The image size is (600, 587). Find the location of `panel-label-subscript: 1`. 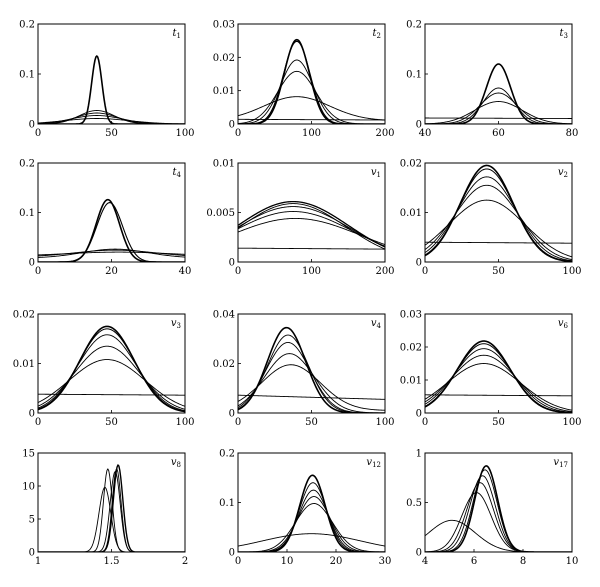

panel-label-subscript: 1 is located at coordinates (179, 36).